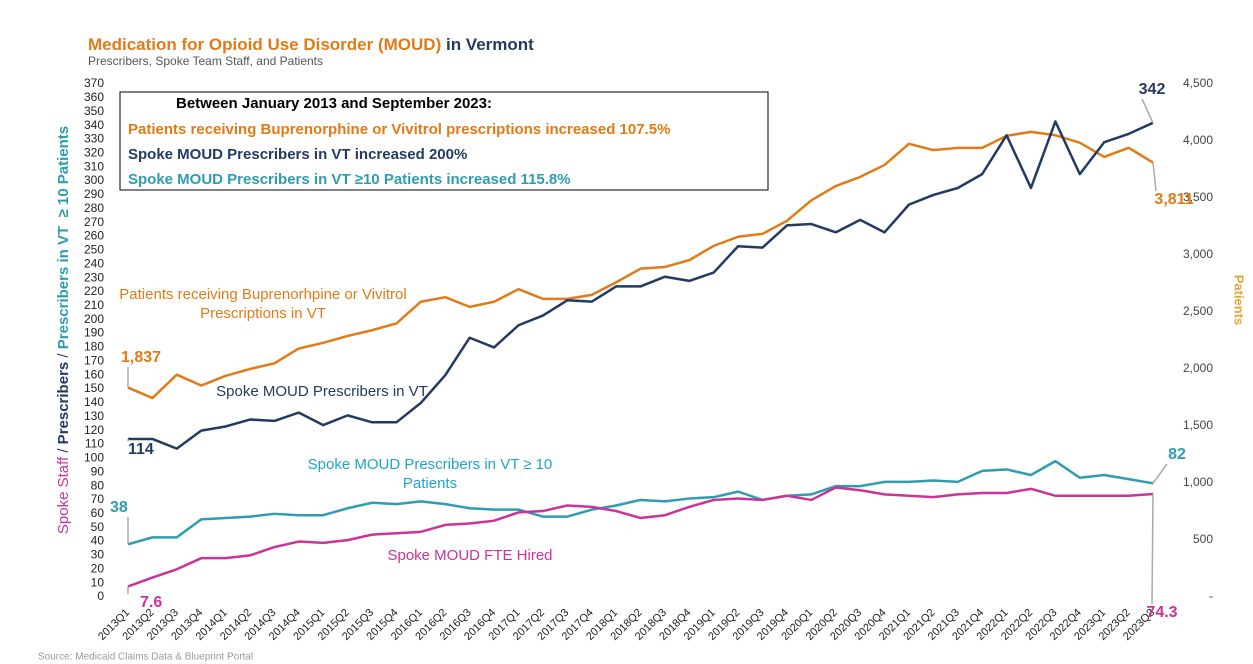 The width and height of the screenshot is (1253, 664). What do you see at coordinates (1203, 539) in the screenshot?
I see `y2-tick-label: 500` at bounding box center [1203, 539].